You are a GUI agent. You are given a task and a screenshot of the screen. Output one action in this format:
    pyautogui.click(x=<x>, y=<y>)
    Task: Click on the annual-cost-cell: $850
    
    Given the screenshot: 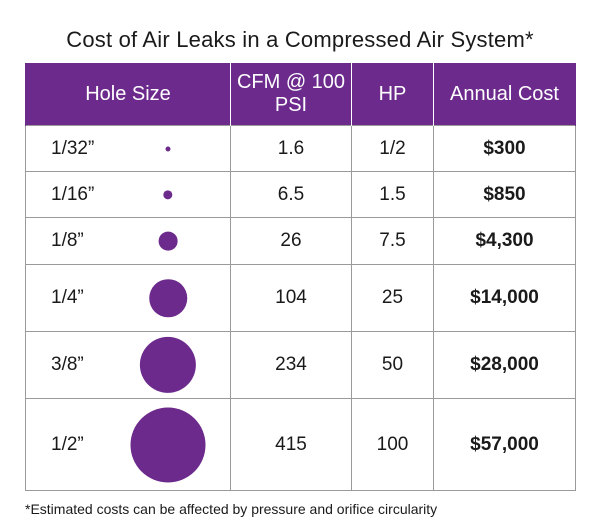 What is the action you would take?
    pyautogui.click(x=504, y=194)
    